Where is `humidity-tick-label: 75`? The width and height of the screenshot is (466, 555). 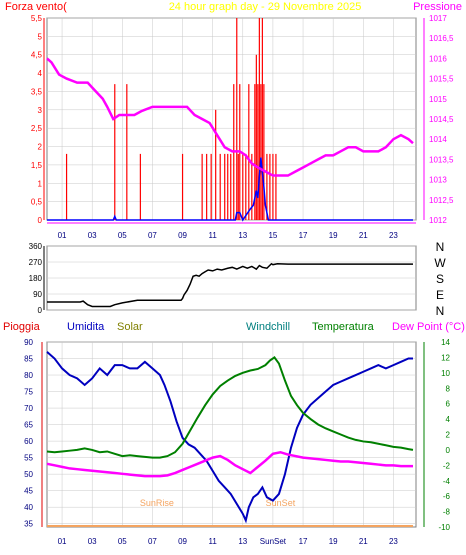 humidity-tick-label: 75 is located at coordinates (28, 392).